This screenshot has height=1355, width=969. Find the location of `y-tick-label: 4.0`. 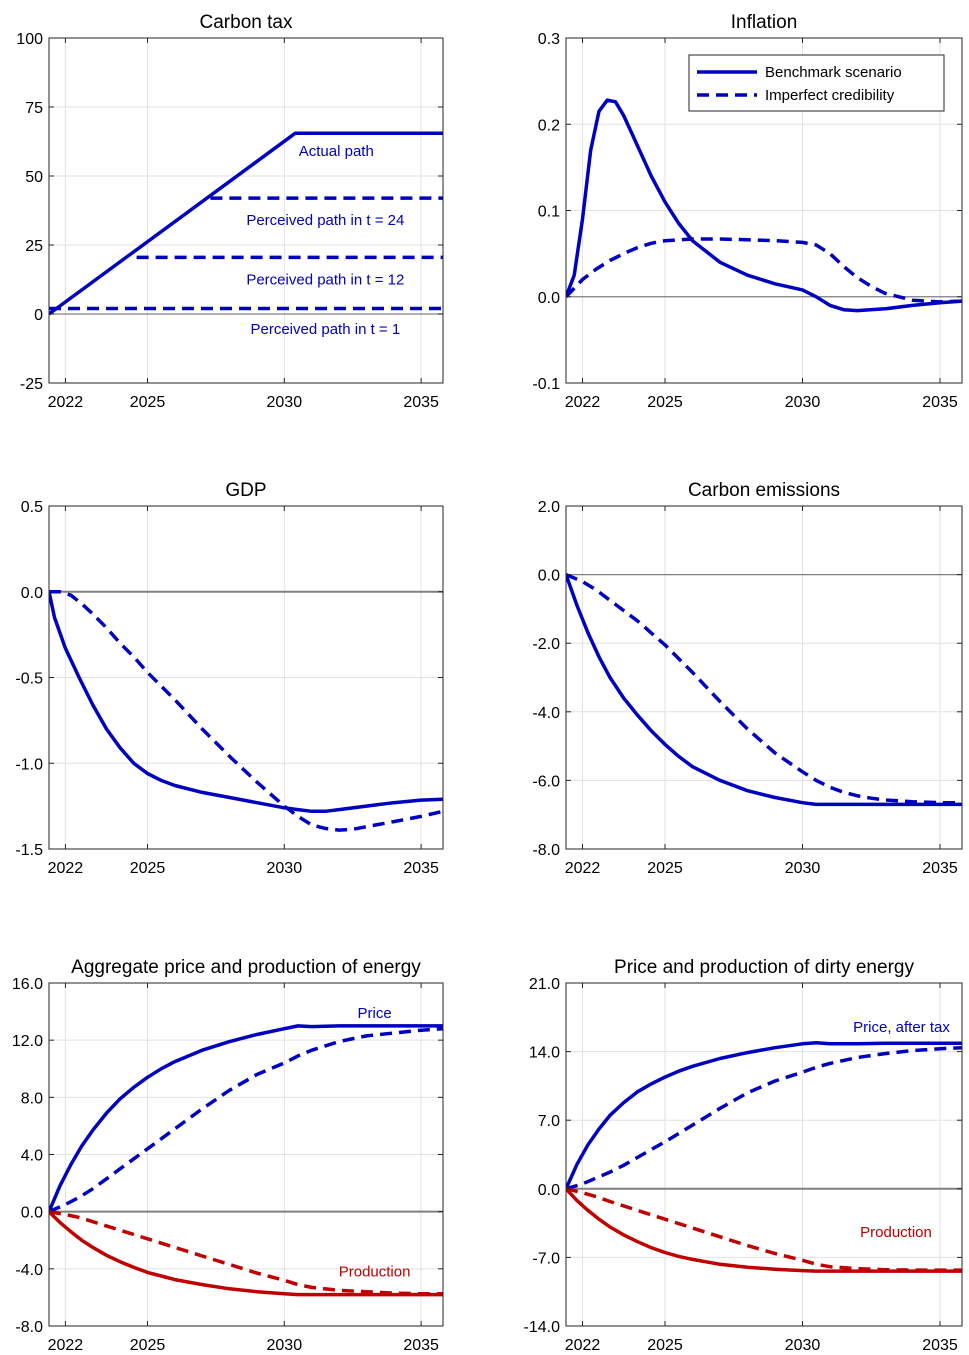

y-tick-label: 4.0 is located at coordinates (32, 1156).